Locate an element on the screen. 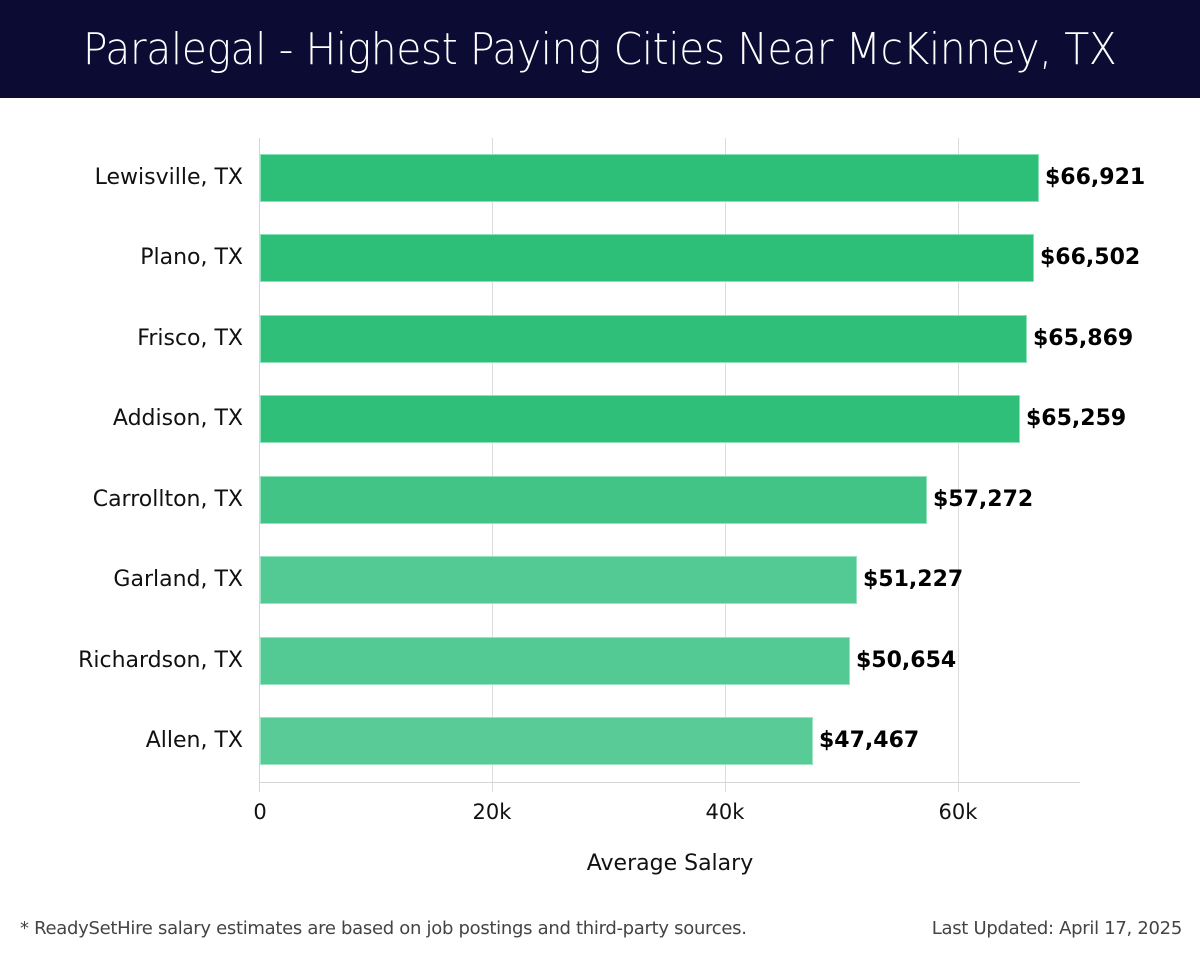 This screenshot has width=1200, height=958. gridline-20k is located at coordinates (492, 465).